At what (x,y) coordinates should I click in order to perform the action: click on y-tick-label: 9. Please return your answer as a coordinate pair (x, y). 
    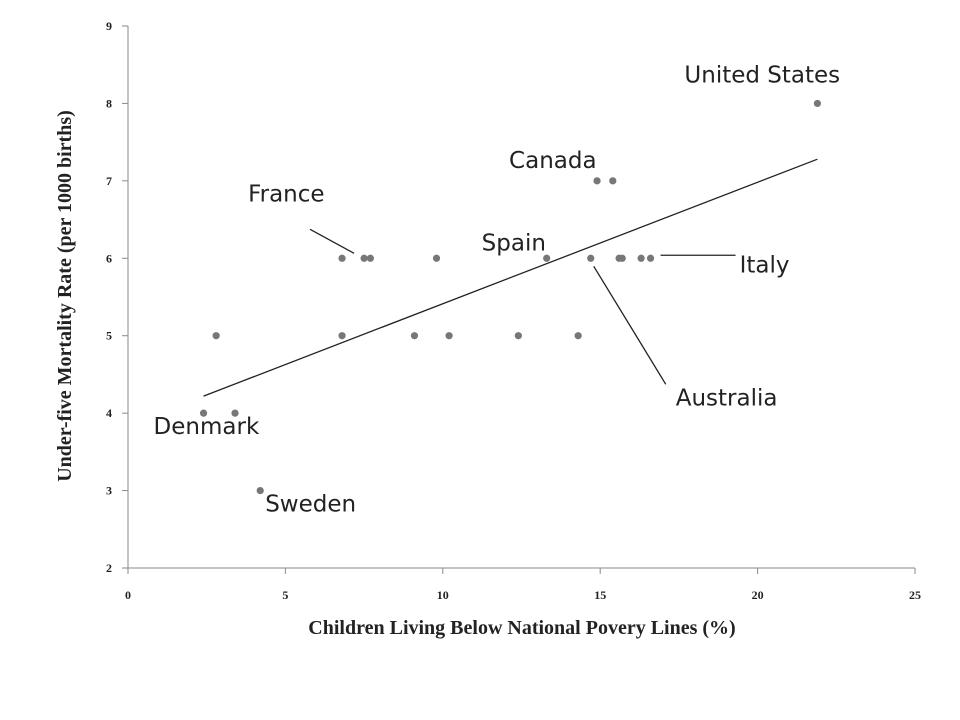
    Looking at the image, I should click on (109, 26).